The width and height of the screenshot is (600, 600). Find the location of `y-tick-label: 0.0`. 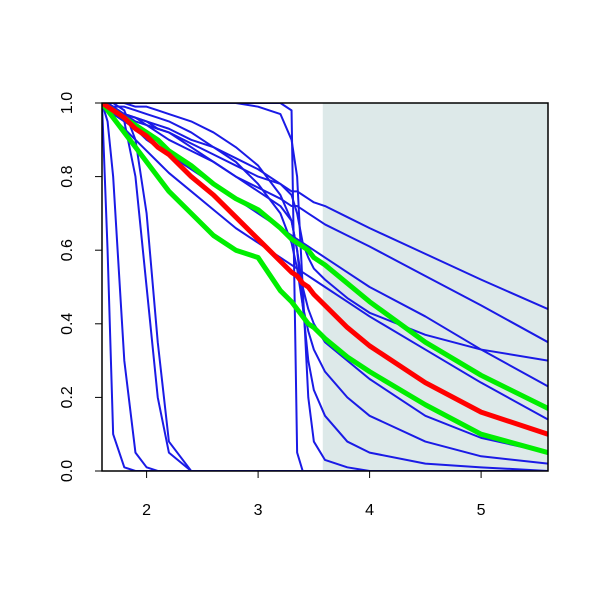

y-tick-label: 0.0 is located at coordinates (67, 471).